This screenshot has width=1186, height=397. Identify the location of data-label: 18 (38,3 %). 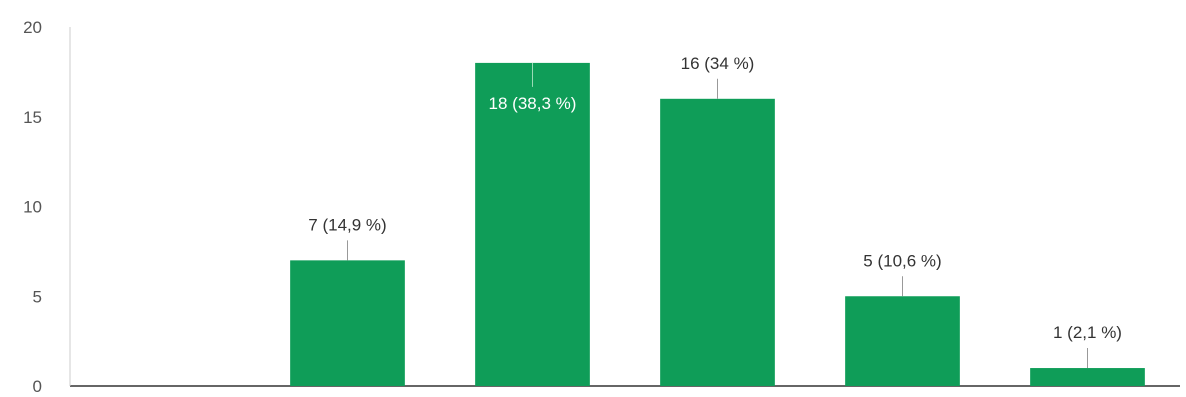
(533, 103).